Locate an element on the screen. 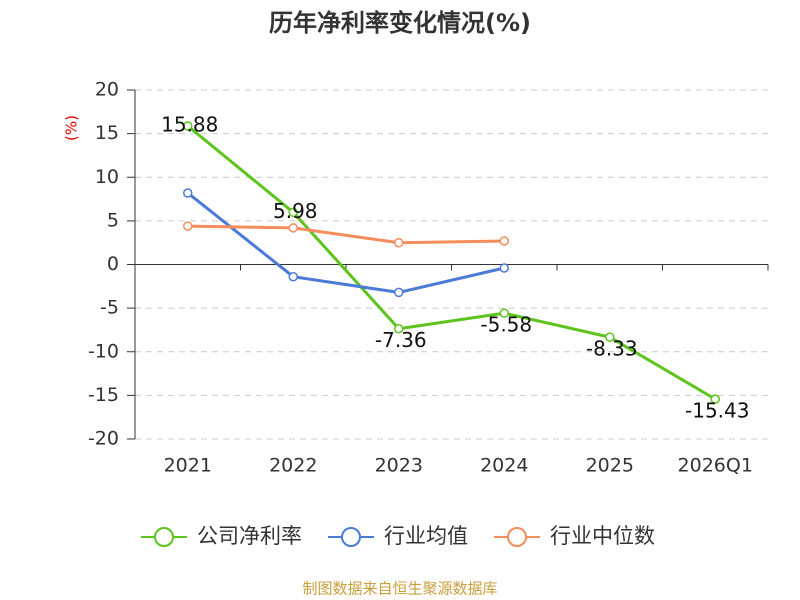 The height and width of the screenshot is (600, 800). y-tick-label: 15 is located at coordinates (107, 133).